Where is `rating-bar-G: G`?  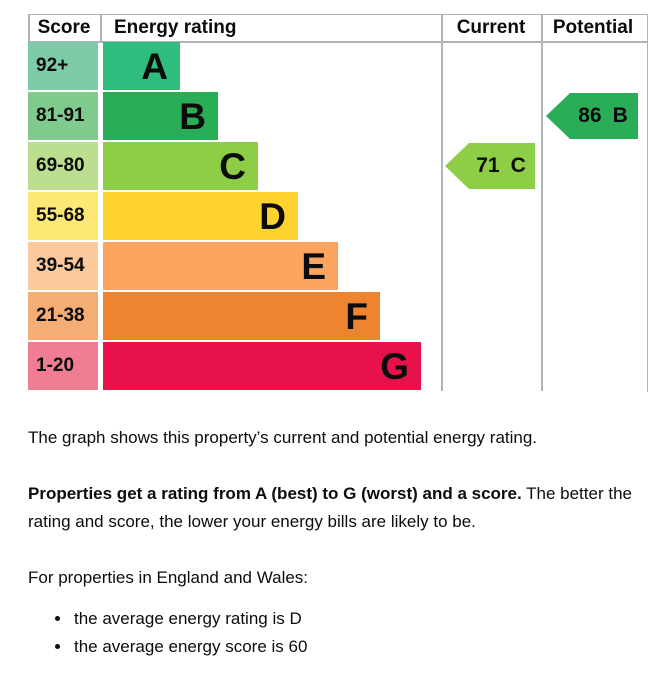
rating-bar-G: G is located at coordinates (262, 366).